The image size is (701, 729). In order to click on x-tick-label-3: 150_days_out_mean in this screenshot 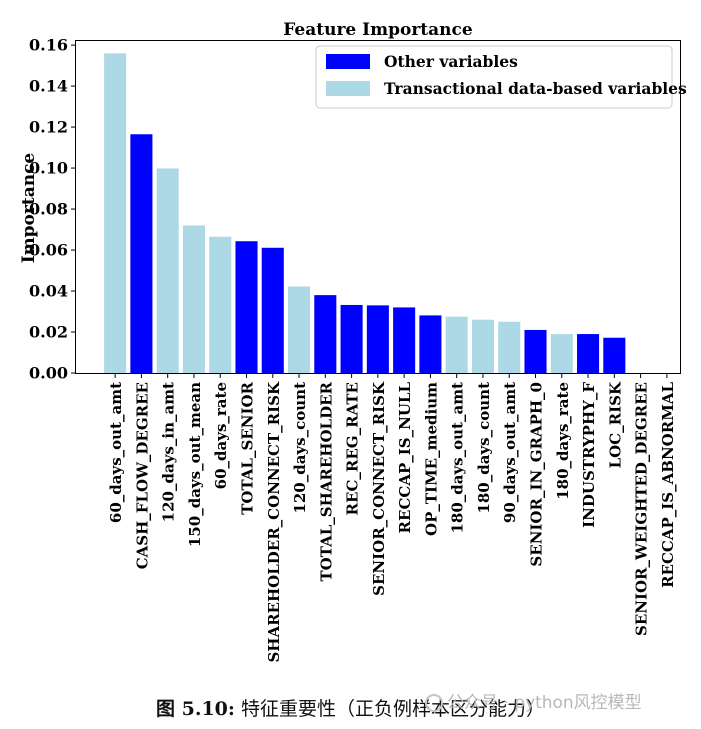, I will do `click(195, 464)`.